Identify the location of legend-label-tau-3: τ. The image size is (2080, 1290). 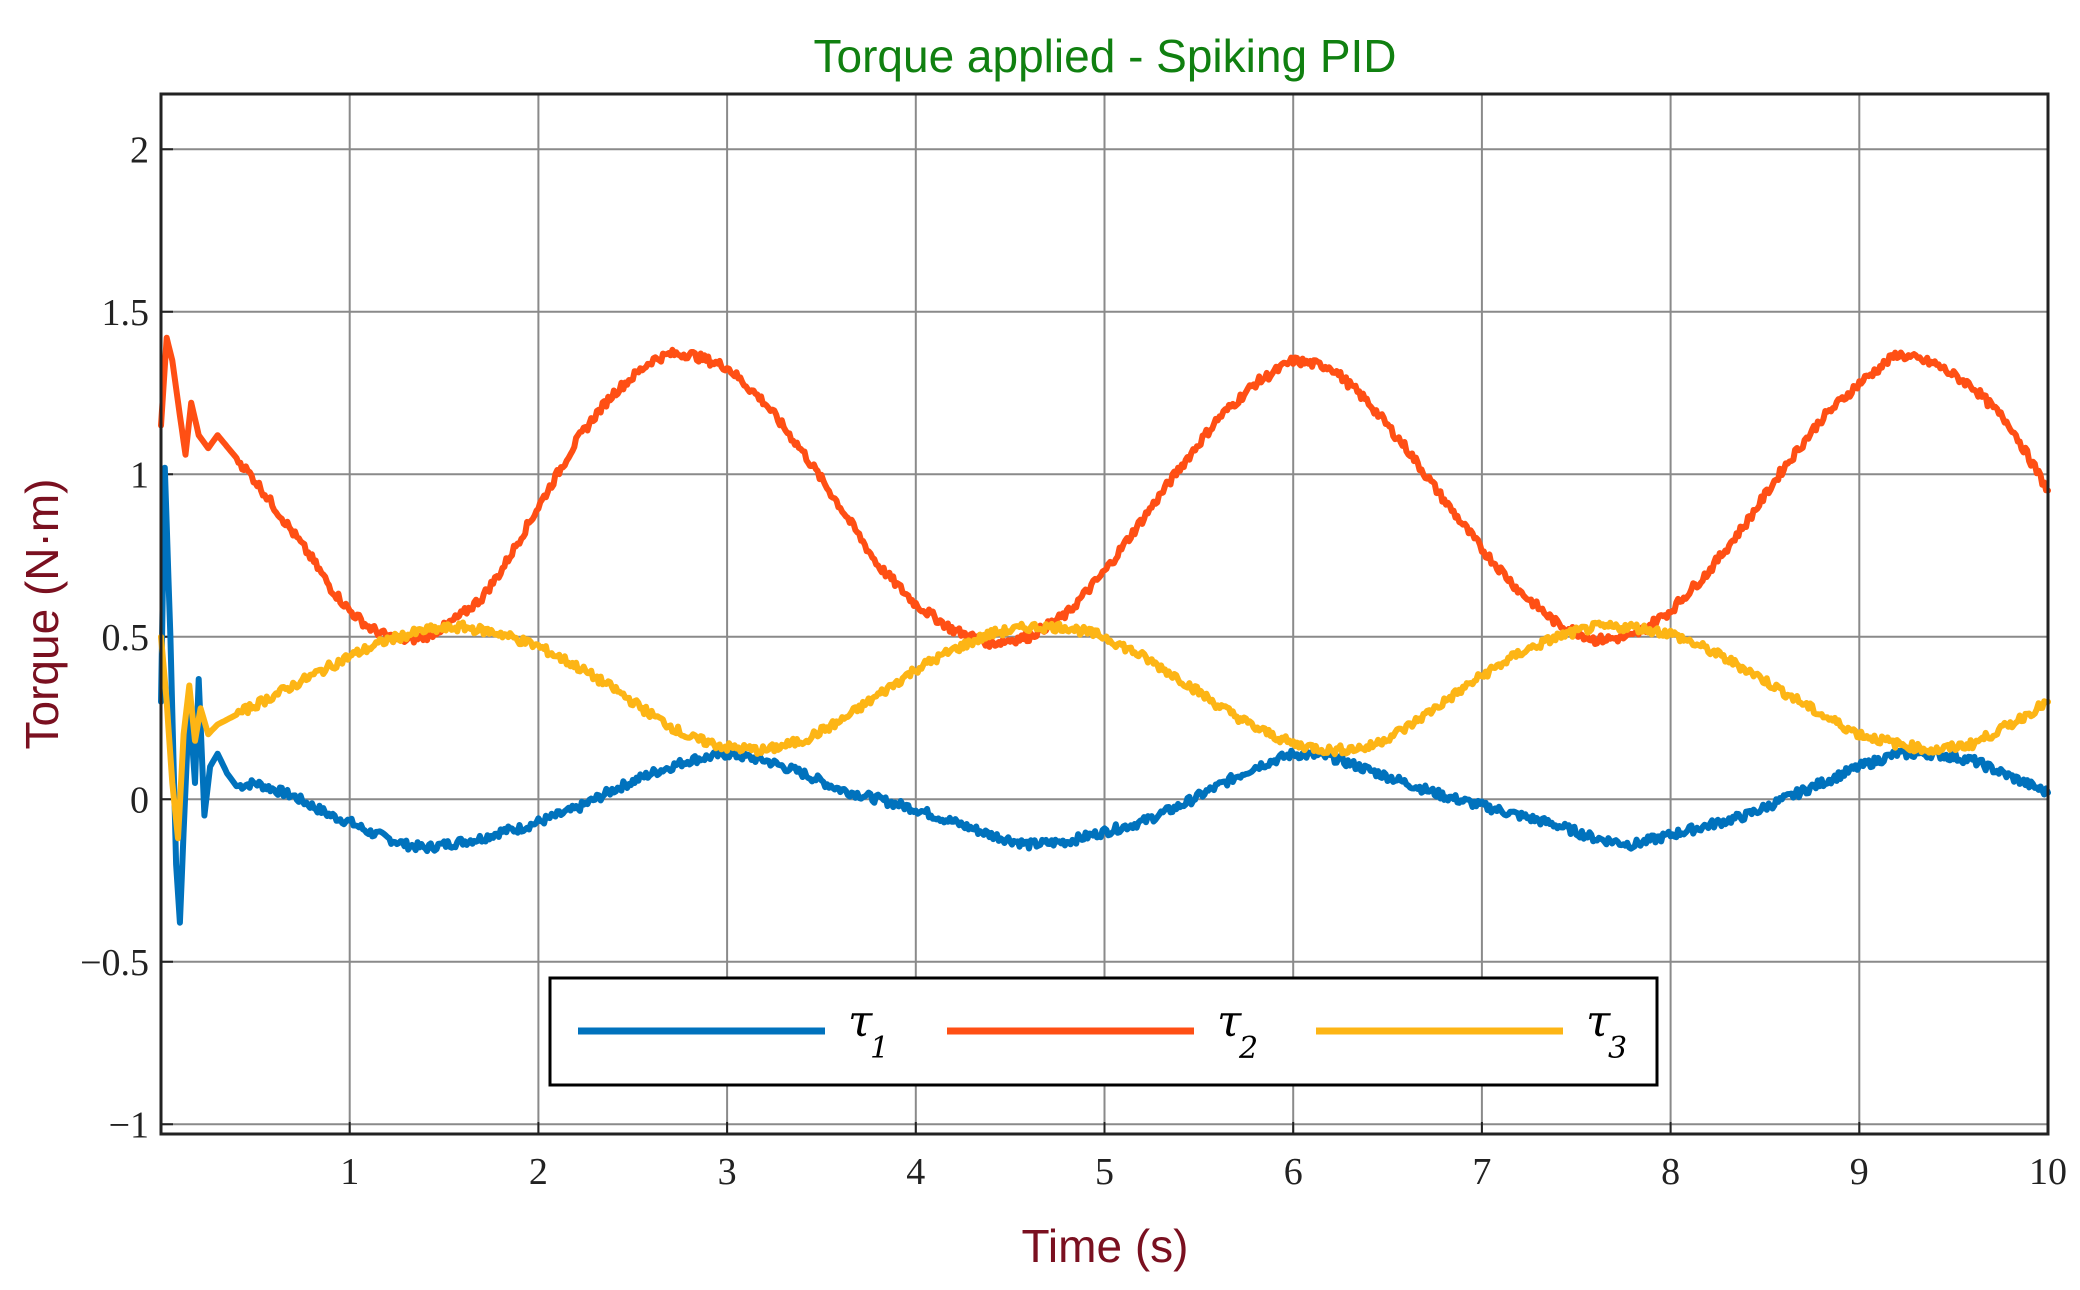
(1598, 1021).